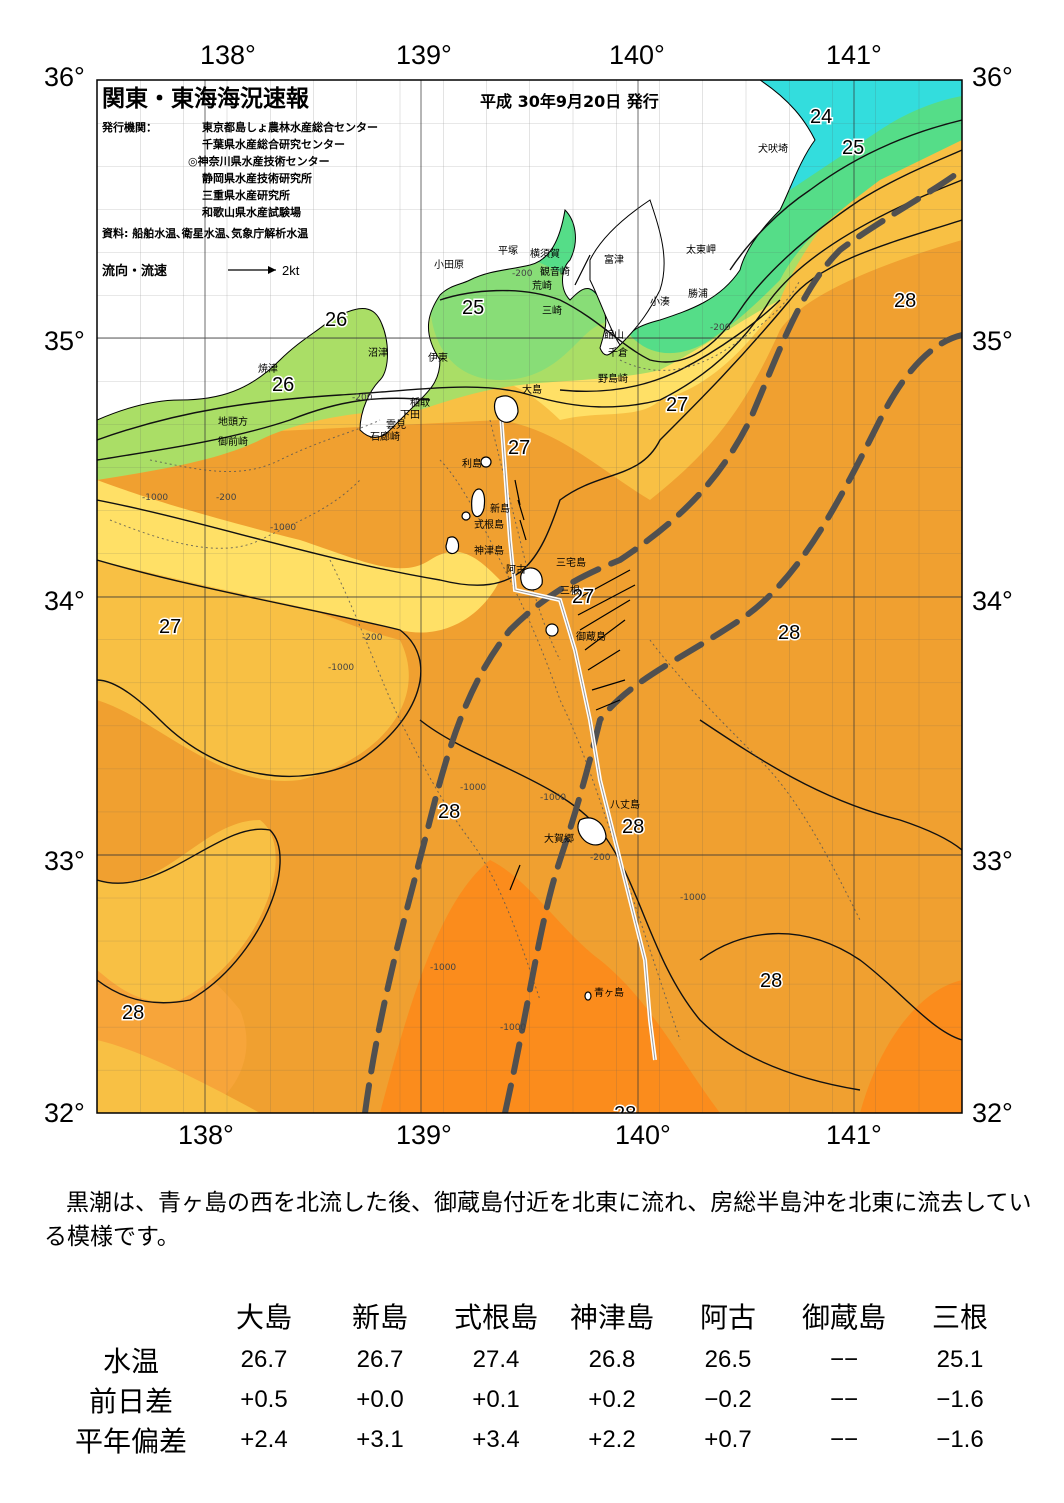 This screenshot has width=1064, height=1503. I want to click on island-shikinejima, so click(466, 516).